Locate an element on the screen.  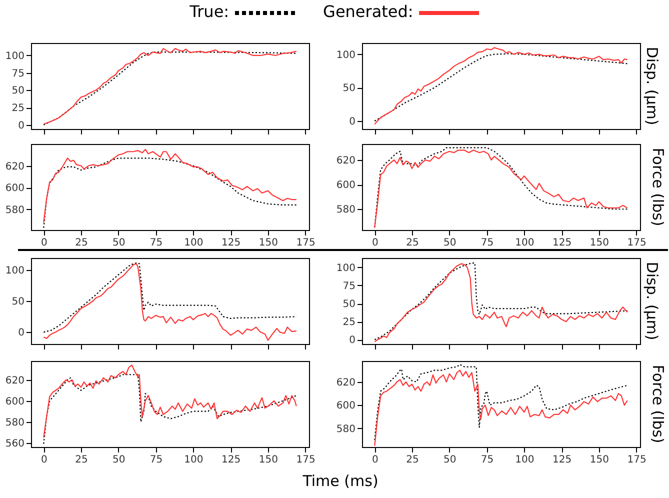
legend-label: Generated: is located at coordinates (368, 11).